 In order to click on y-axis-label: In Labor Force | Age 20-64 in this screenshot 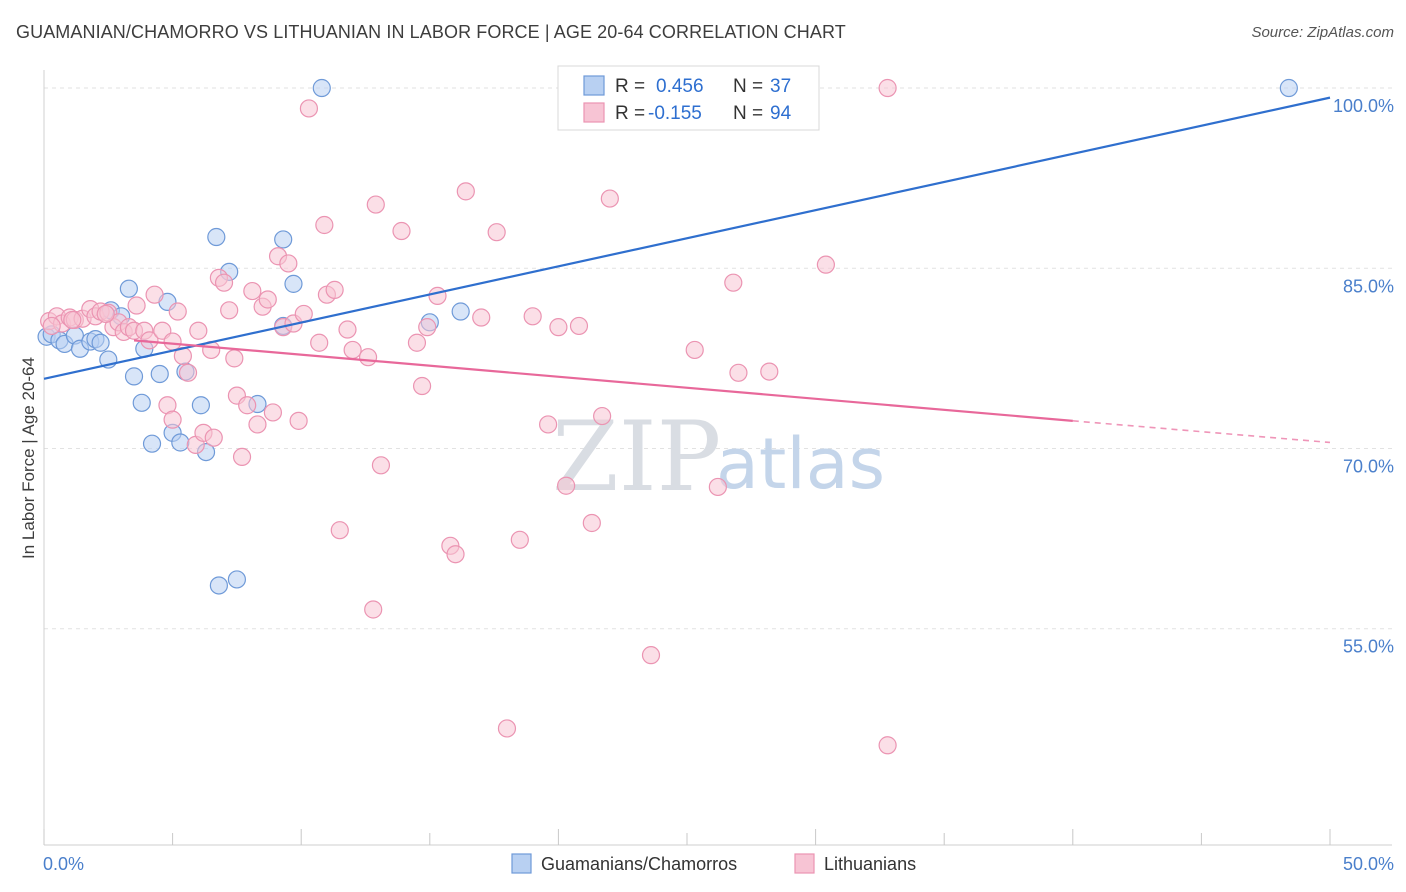, I will do `click(28, 458)`.